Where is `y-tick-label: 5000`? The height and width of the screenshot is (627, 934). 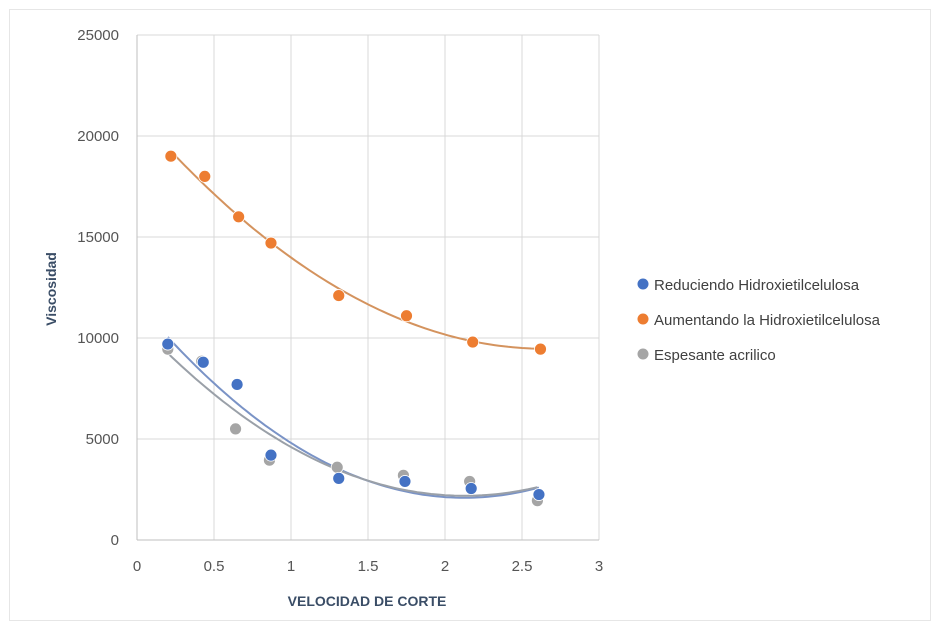 y-tick-label: 5000 is located at coordinates (102, 439).